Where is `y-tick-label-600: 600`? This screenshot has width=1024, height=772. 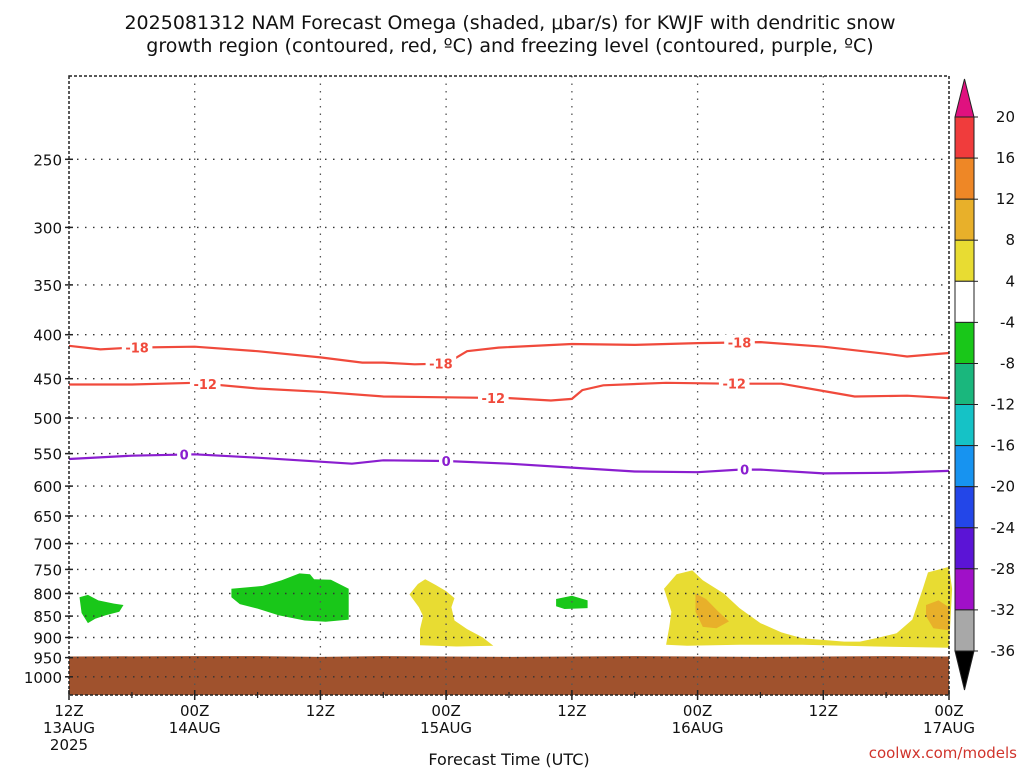
y-tick-label-600: 600 is located at coordinates (47, 487).